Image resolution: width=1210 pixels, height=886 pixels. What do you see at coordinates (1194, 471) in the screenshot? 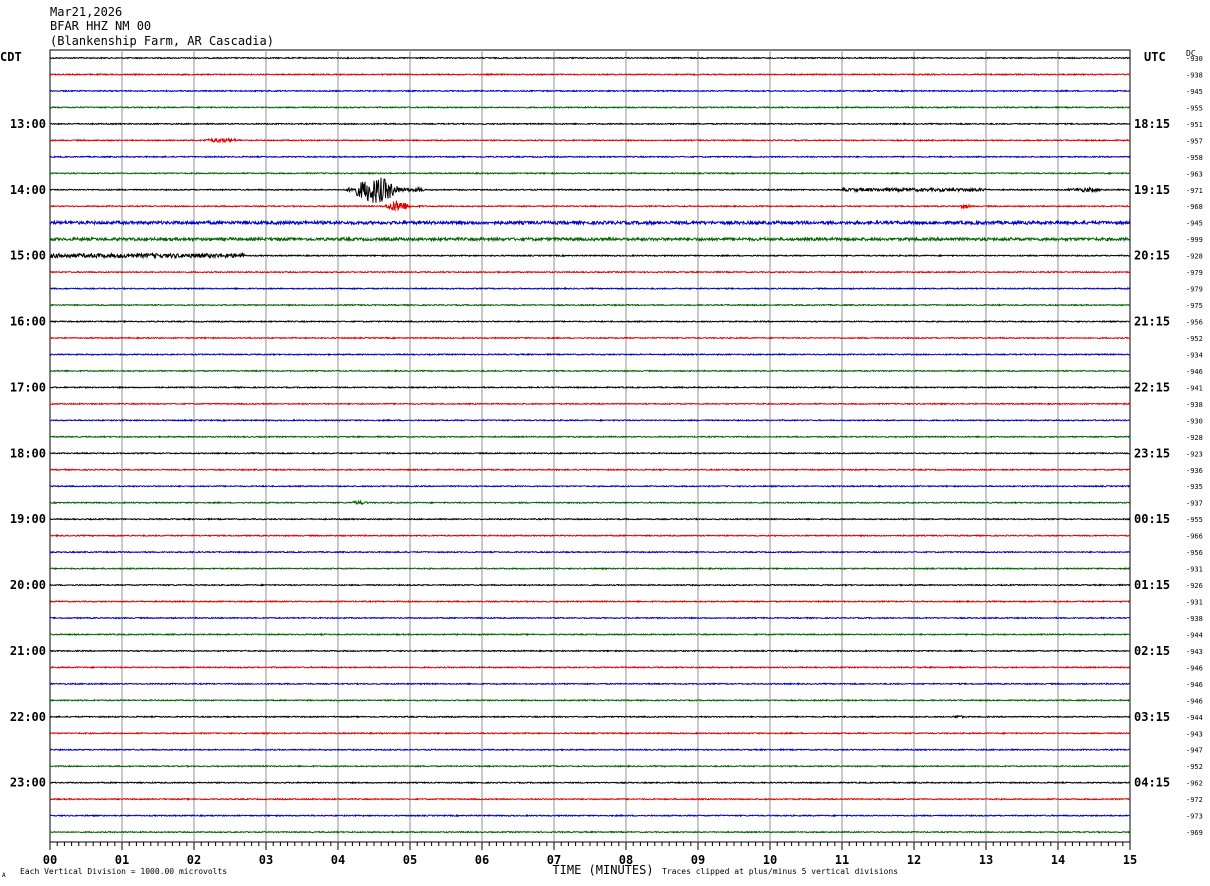
I see `dc-offset-label: -936` at bounding box center [1194, 471].